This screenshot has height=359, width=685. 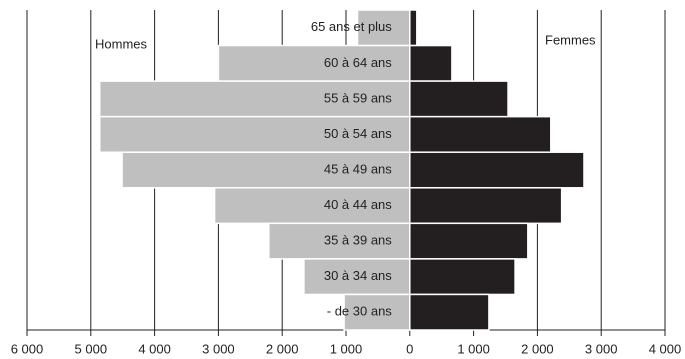 I want to click on x-tick-label: 0, so click(x=409, y=348).